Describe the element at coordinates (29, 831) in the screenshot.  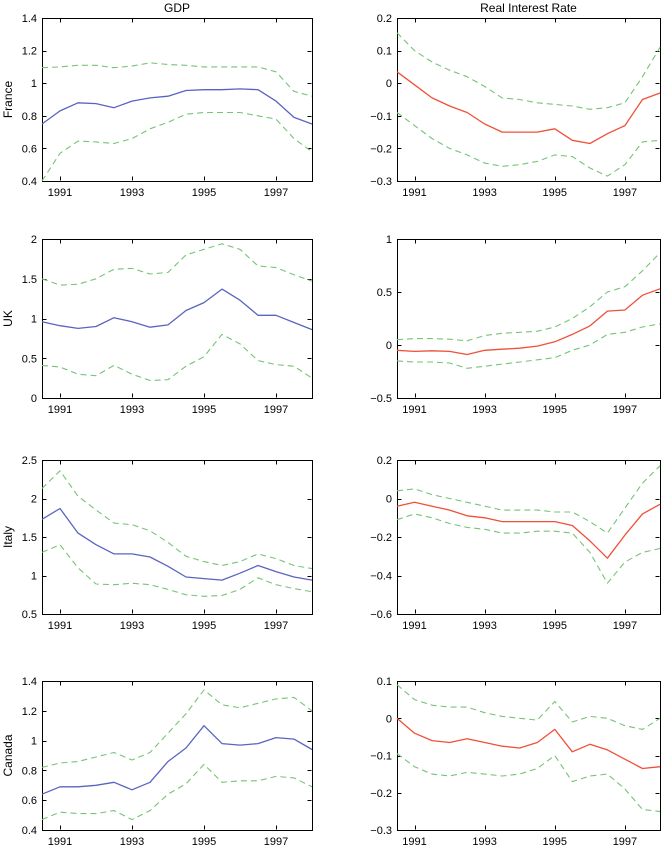
I see `y-tick-label: 0.4` at that location.